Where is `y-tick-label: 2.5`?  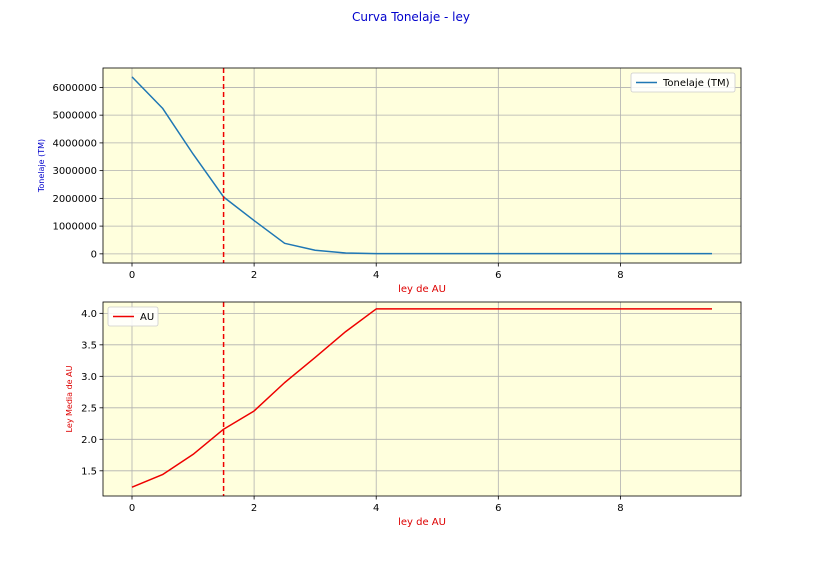
y-tick-label: 2.5 is located at coordinates (89, 408).